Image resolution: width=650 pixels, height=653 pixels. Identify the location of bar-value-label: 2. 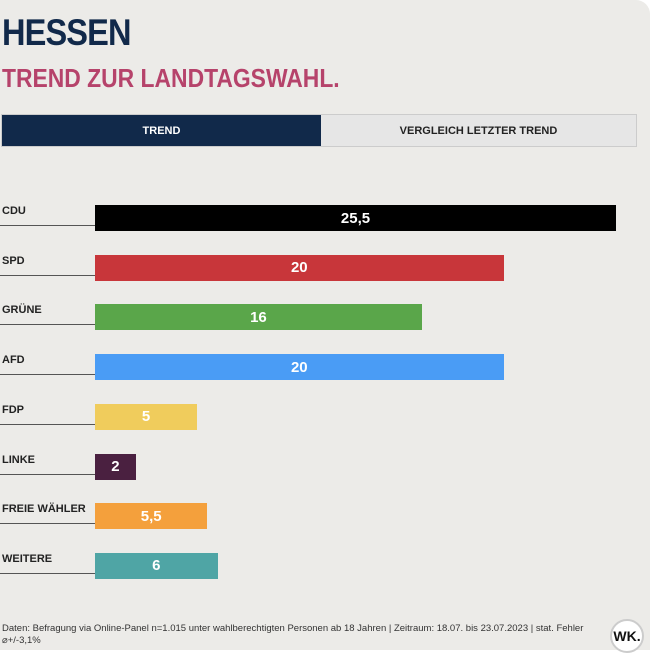
(115, 466).